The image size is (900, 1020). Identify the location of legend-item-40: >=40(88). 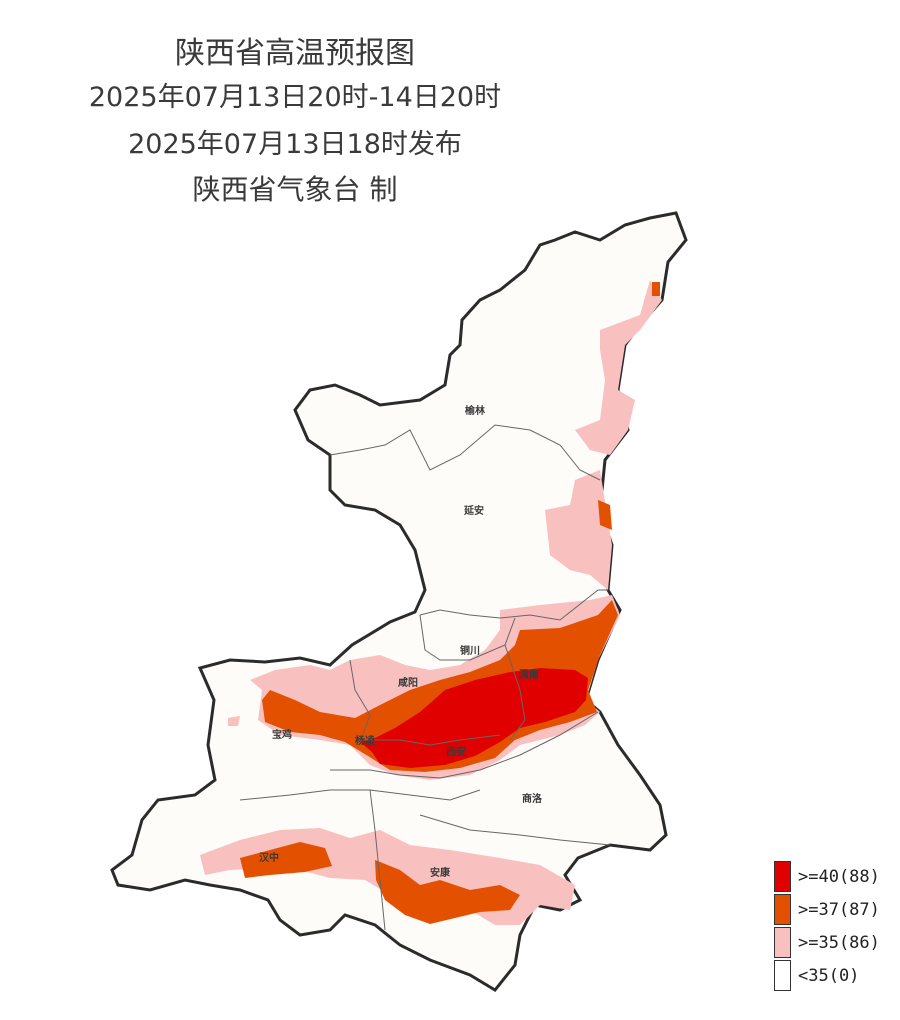
(827, 876).